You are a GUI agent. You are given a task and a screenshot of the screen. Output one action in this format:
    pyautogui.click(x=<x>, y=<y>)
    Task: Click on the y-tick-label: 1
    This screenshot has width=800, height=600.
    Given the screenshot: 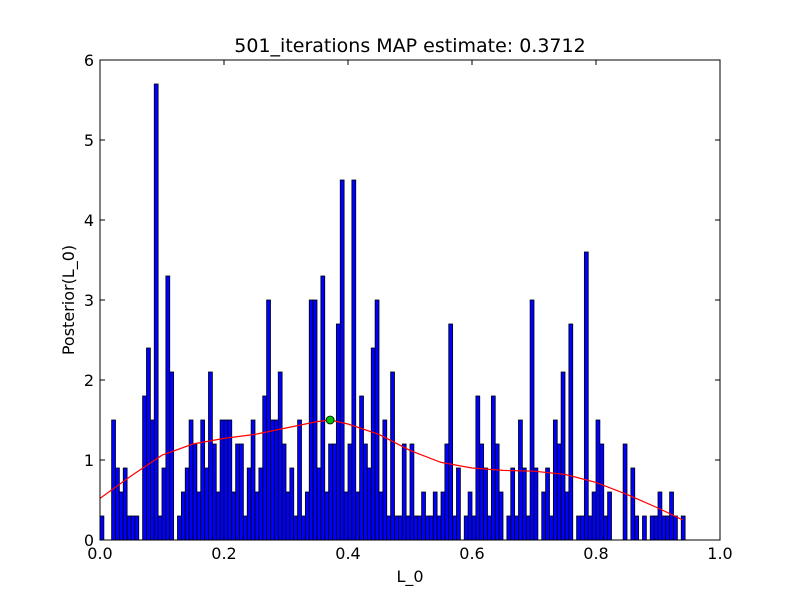 What is the action you would take?
    pyautogui.click(x=89, y=460)
    